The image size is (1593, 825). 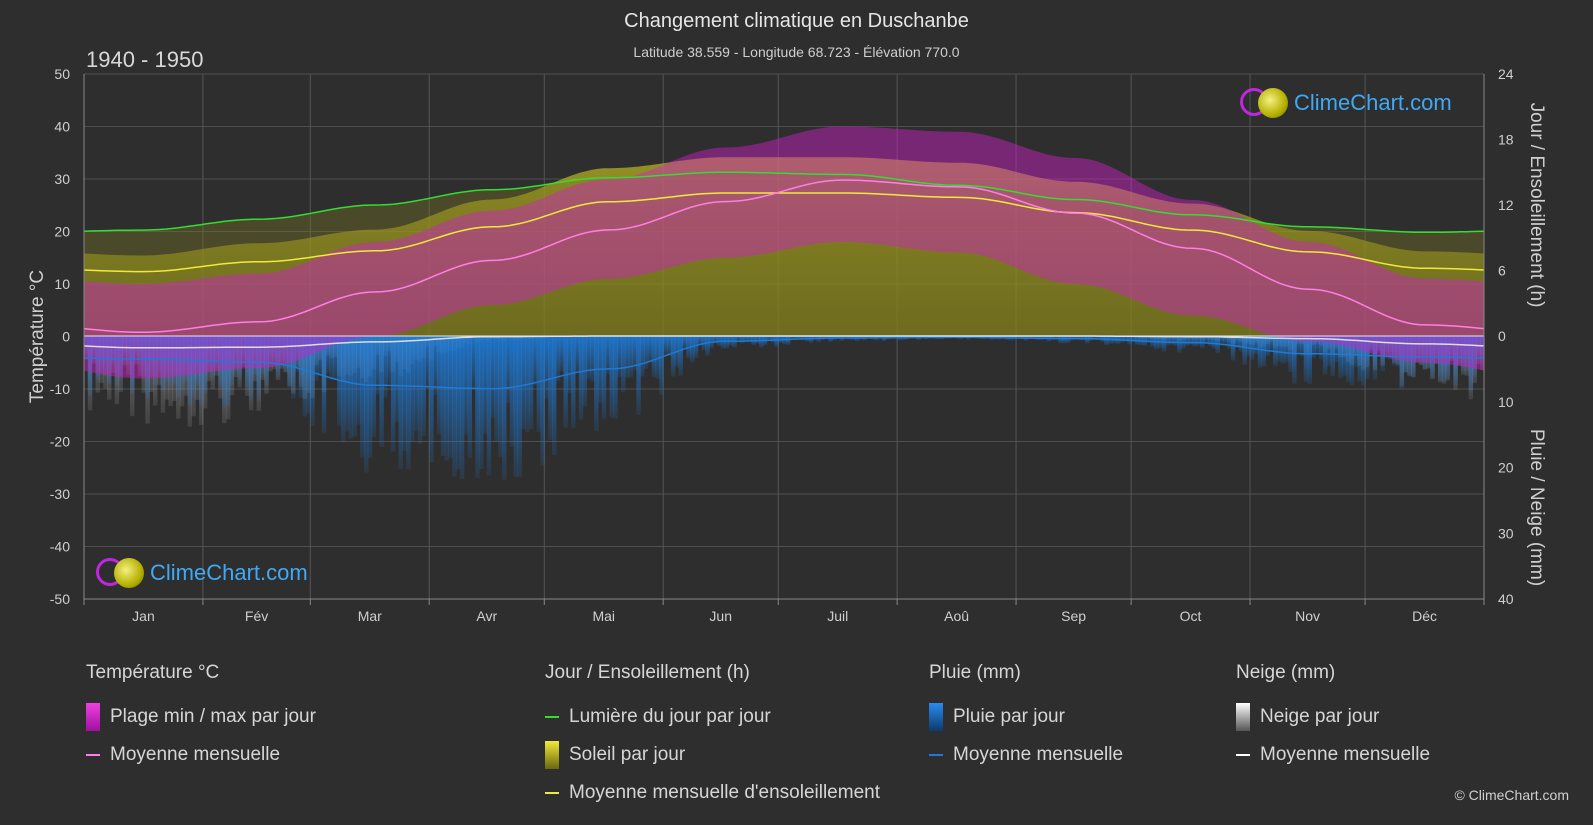 I want to click on y-right-bottom-axis-title: Pluie / Neige (mm), so click(x=1536, y=507).